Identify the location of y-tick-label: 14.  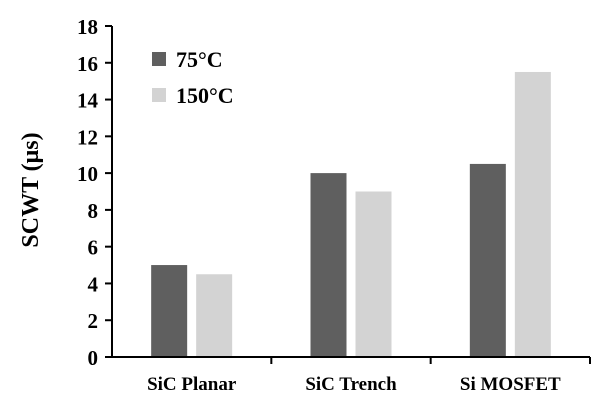
(88, 101).